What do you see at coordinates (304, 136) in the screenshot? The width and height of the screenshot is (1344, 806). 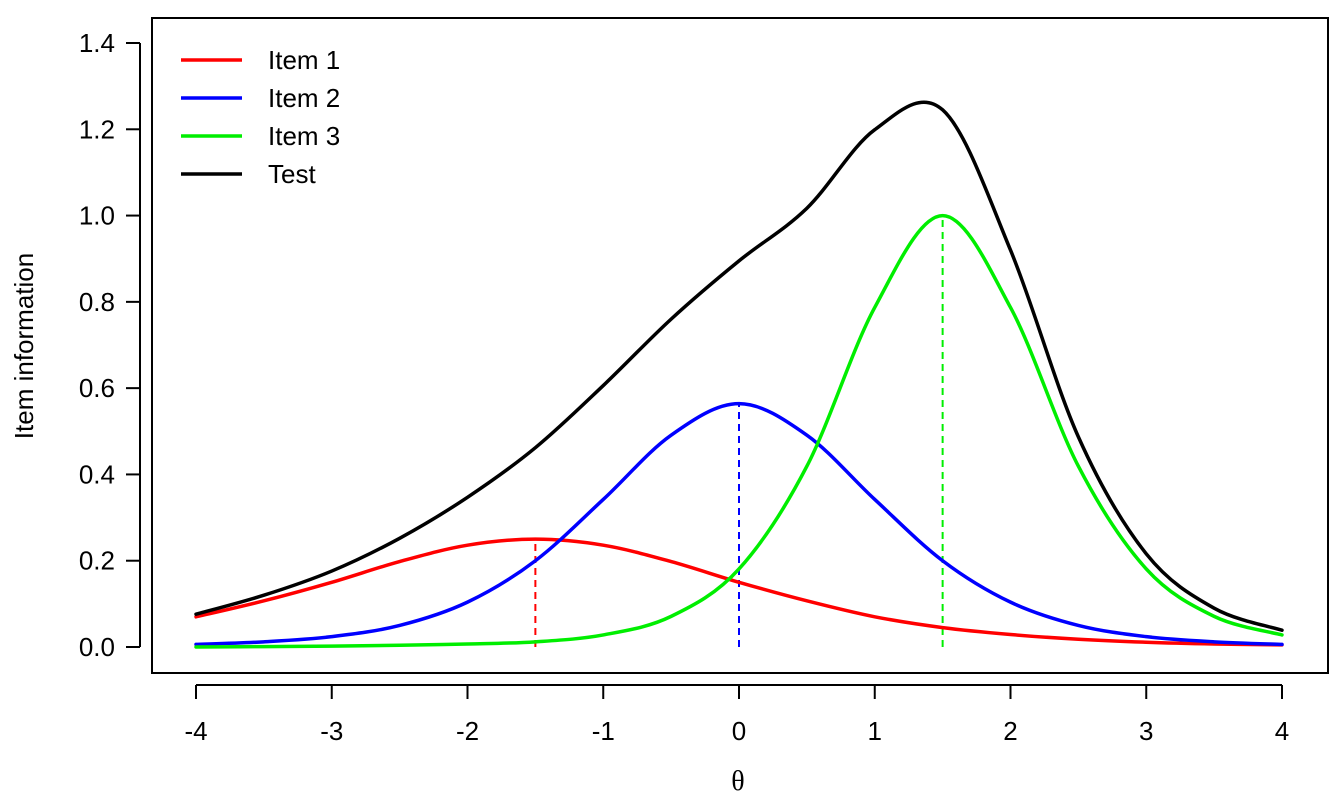 I see `legend-label-item-3: Item 3` at bounding box center [304, 136].